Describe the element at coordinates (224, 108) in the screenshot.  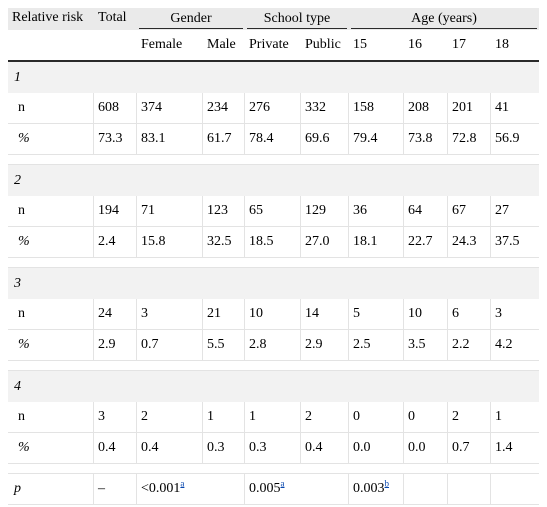
I see `value-cell: 234` at that location.